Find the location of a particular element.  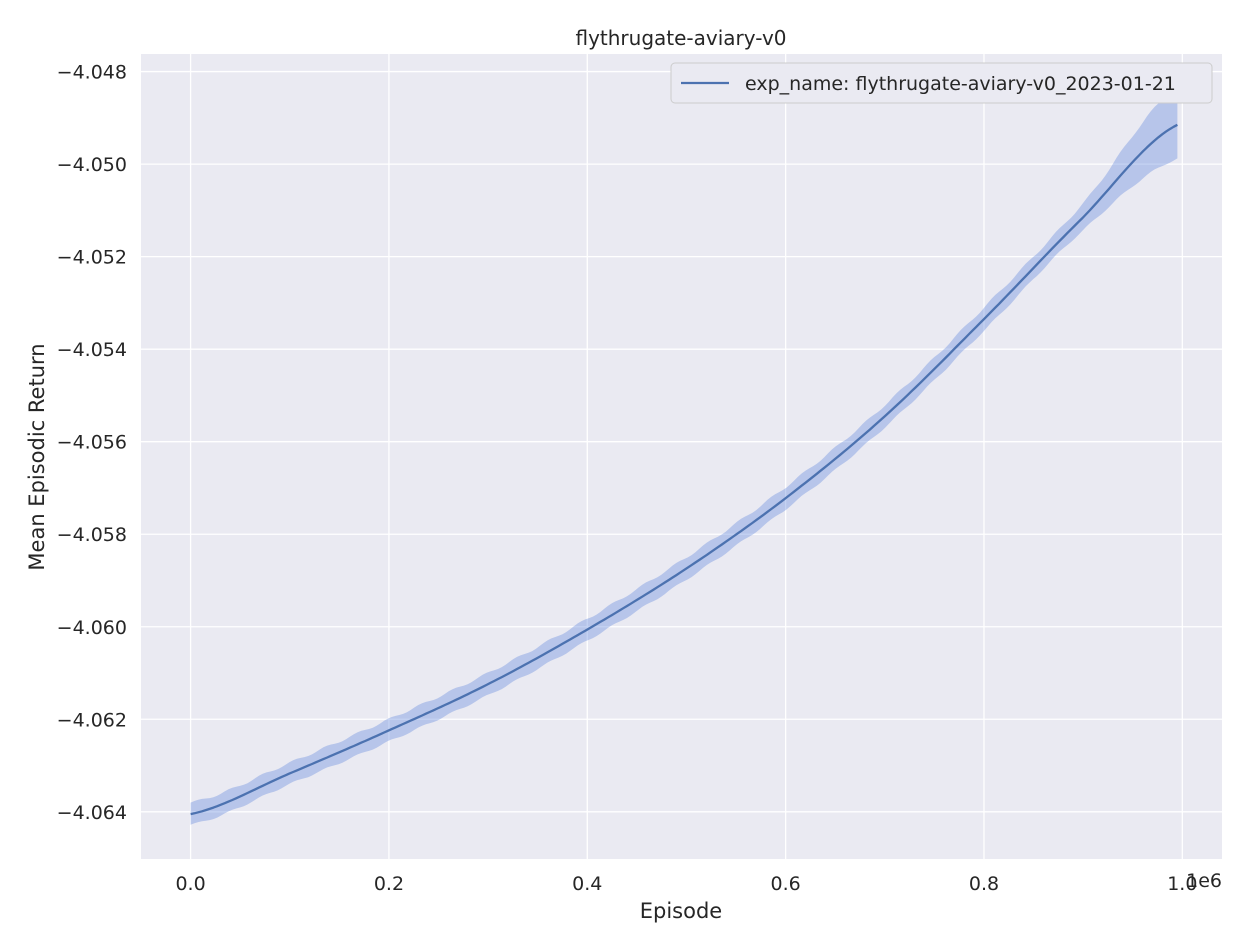

x-tick-label: 0.0 is located at coordinates (190, 884).